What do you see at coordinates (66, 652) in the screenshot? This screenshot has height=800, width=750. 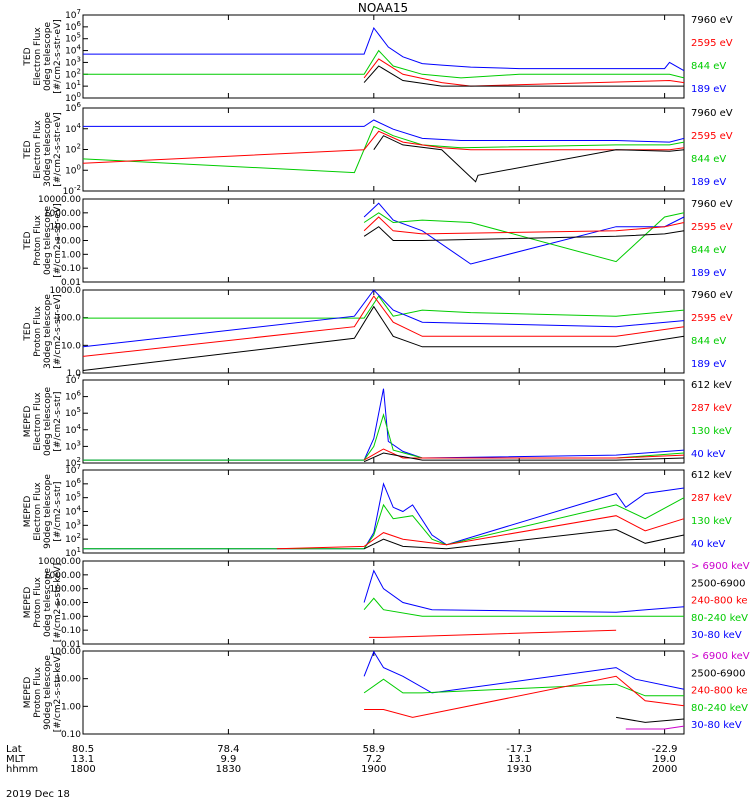 I see `y-tick-label: 100.00` at bounding box center [66, 652].